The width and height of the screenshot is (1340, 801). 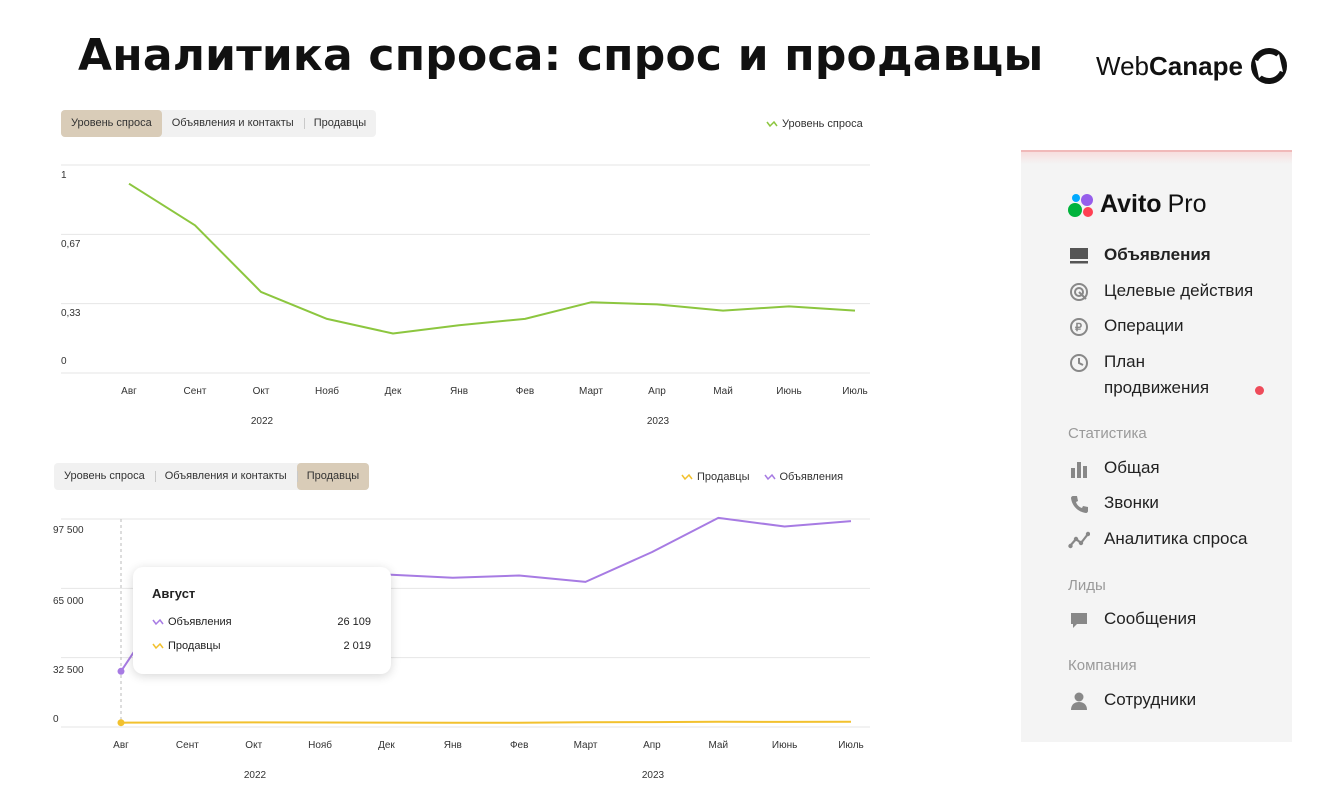 I want to click on avito-pro-logo: Avito Pro, so click(x=1136, y=204).